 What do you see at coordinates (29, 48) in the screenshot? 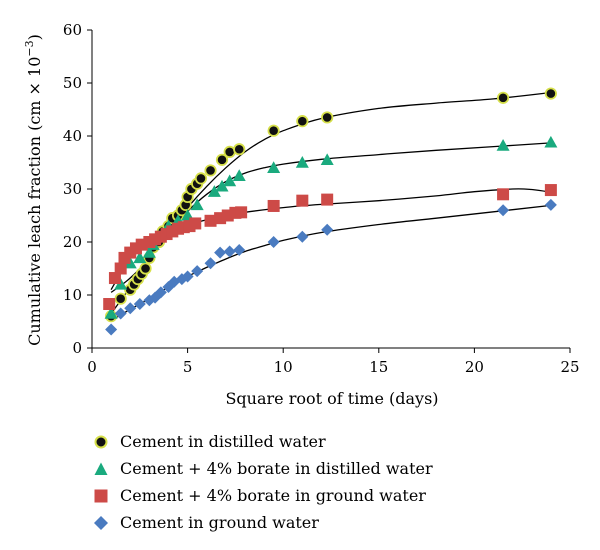
I see `y-axis-title-exponent: −3` at bounding box center [29, 48].